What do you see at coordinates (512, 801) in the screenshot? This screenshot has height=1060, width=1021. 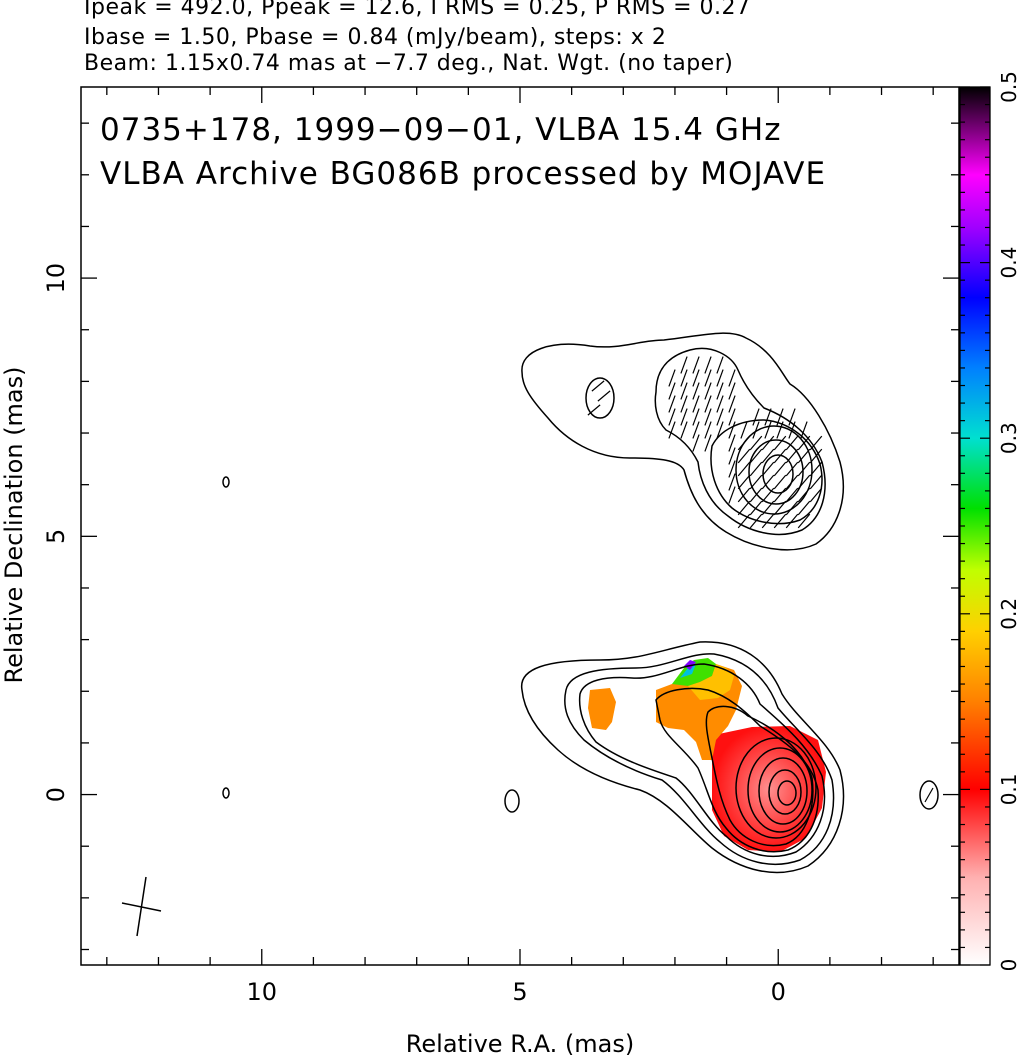 I see `contour-small-c` at bounding box center [512, 801].